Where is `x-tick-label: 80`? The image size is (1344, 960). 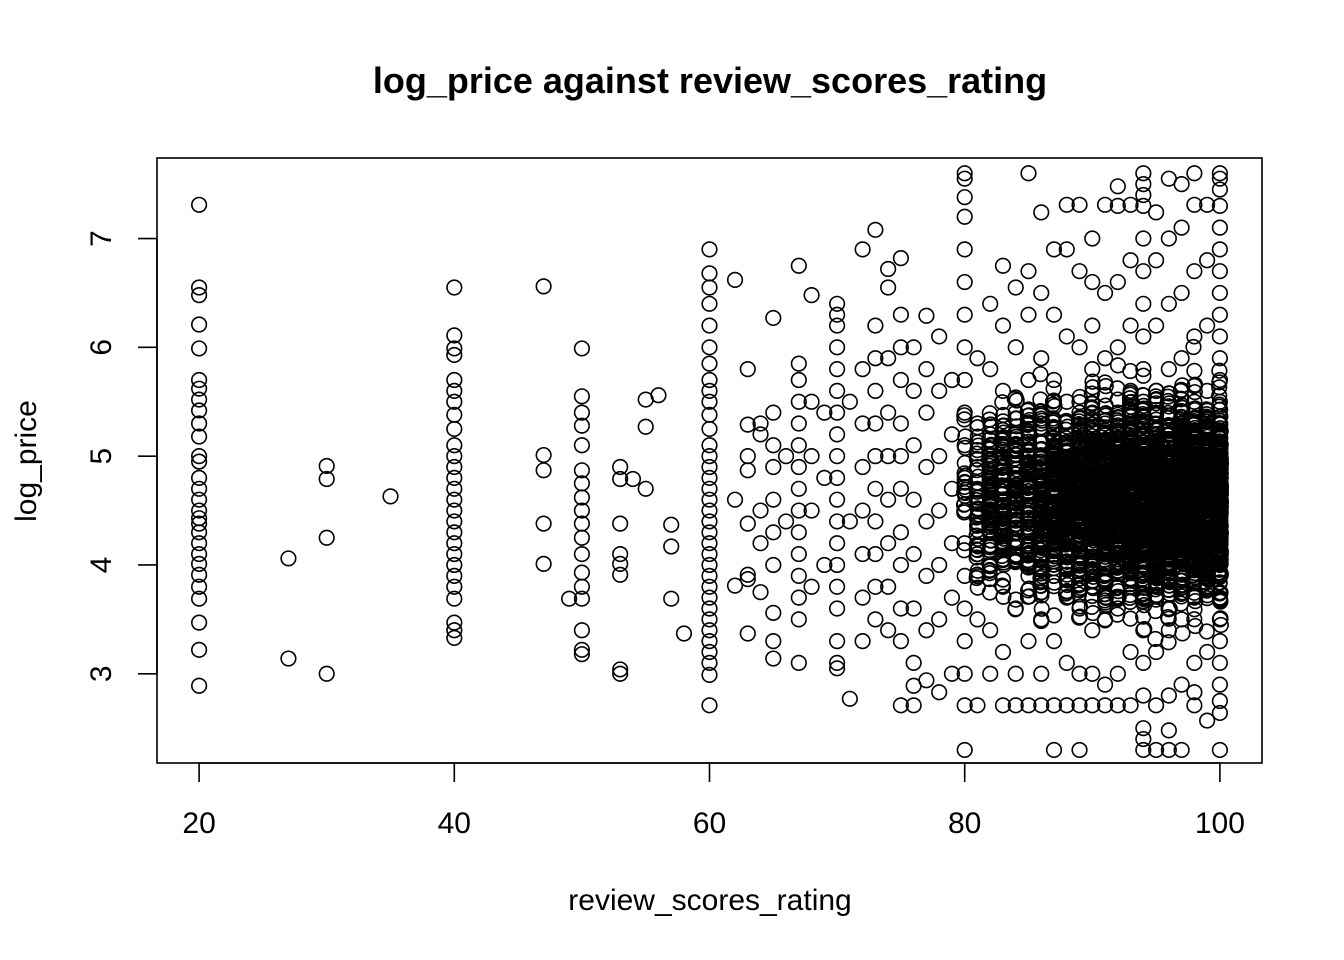 x-tick-label: 80 is located at coordinates (964, 823).